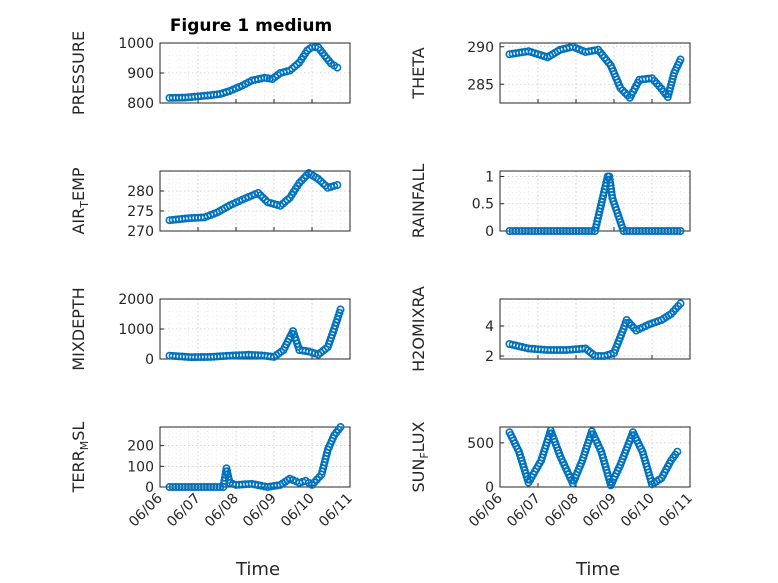 The width and height of the screenshot is (778, 583). Describe the element at coordinates (140, 104) in the screenshot. I see `y-tick-label: 800` at that location.